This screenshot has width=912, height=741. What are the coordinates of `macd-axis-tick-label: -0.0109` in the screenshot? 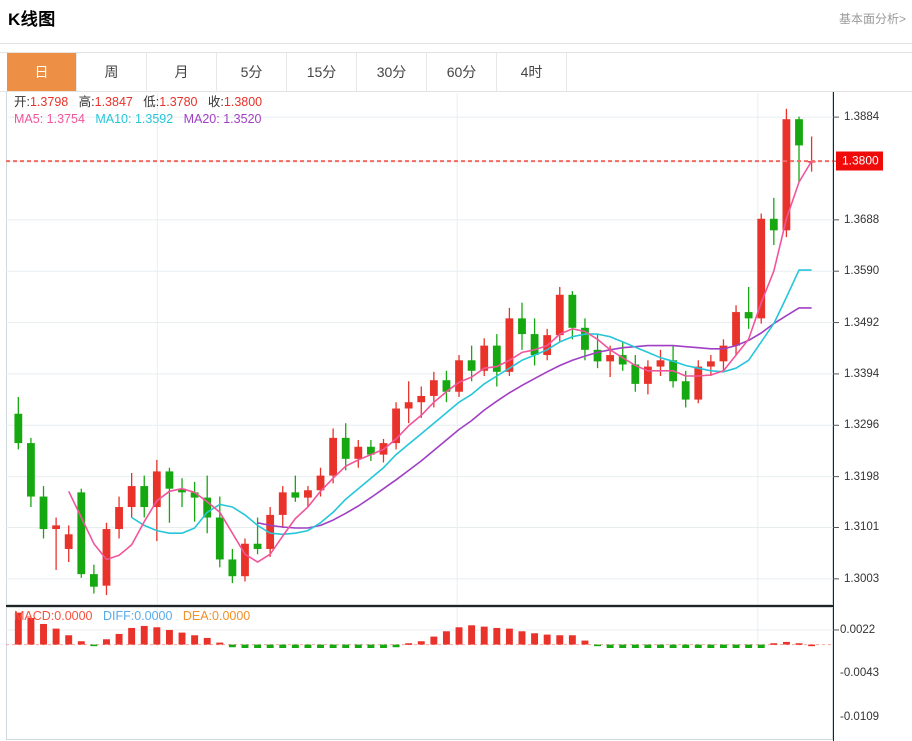 It's located at (860, 717).